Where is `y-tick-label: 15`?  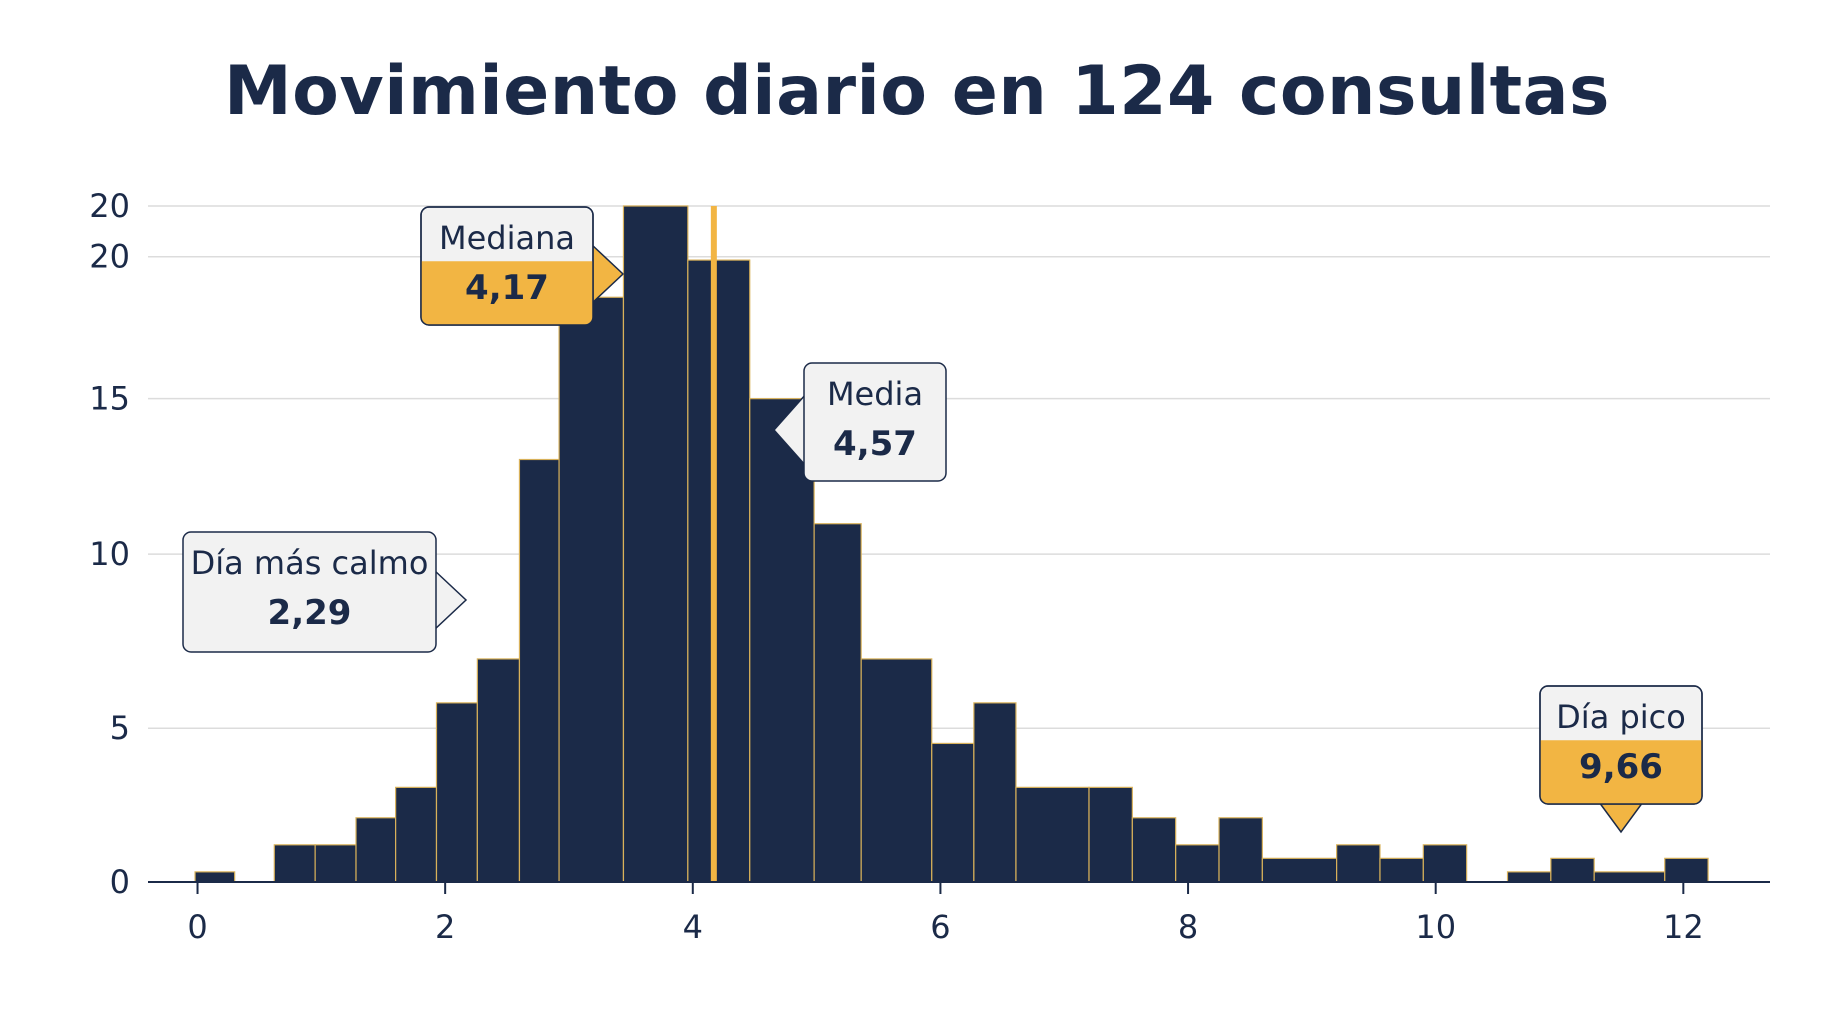
y-tick-label: 15 is located at coordinates (109, 399).